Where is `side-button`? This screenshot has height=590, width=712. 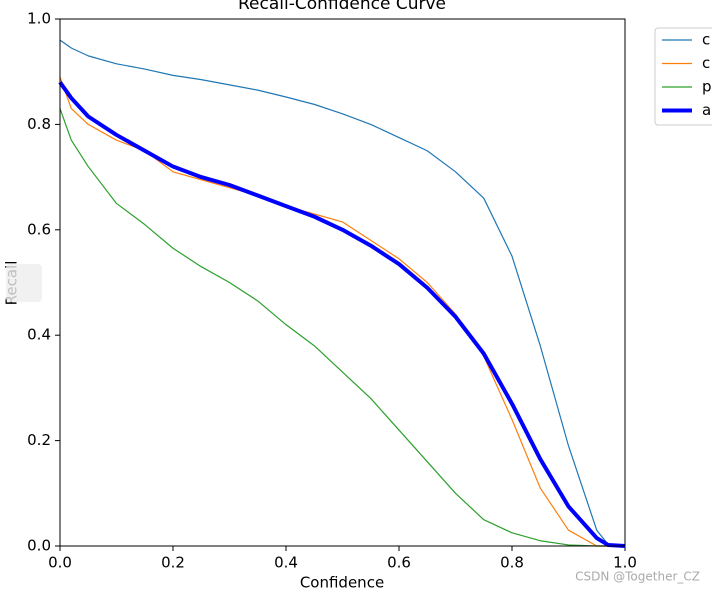 side-button is located at coordinates (24, 283).